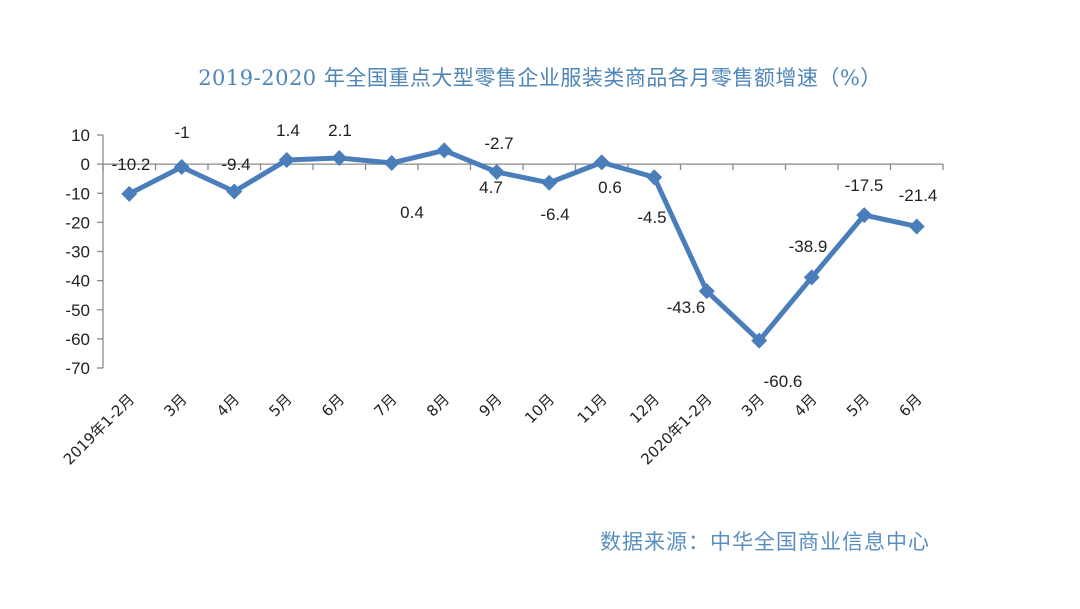 This screenshot has height=609, width=1080. I want to click on x-category-label: 11月, so click(592, 408).